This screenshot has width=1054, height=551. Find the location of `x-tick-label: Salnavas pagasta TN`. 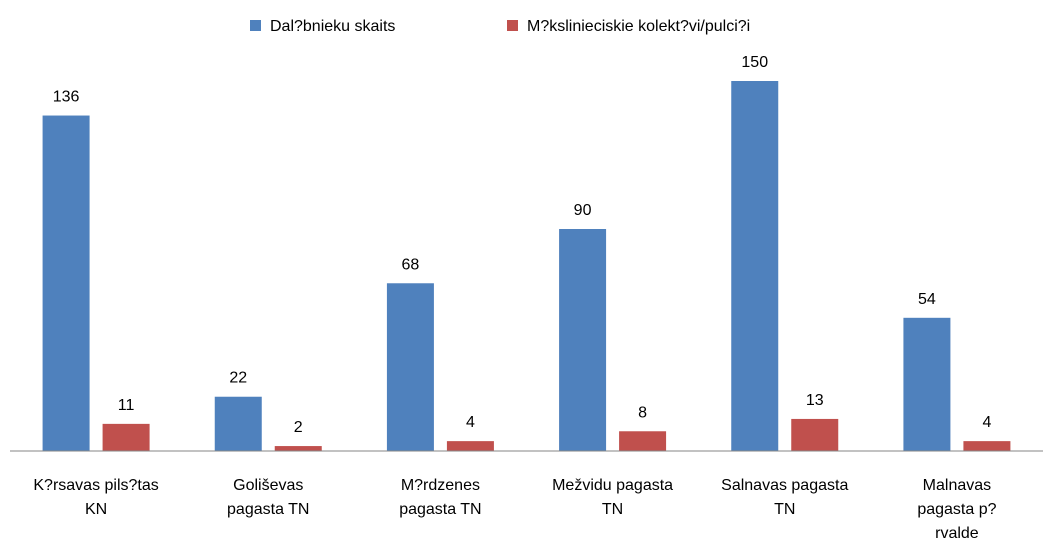

x-tick-label: Salnavas pagasta TN is located at coordinates (785, 497).